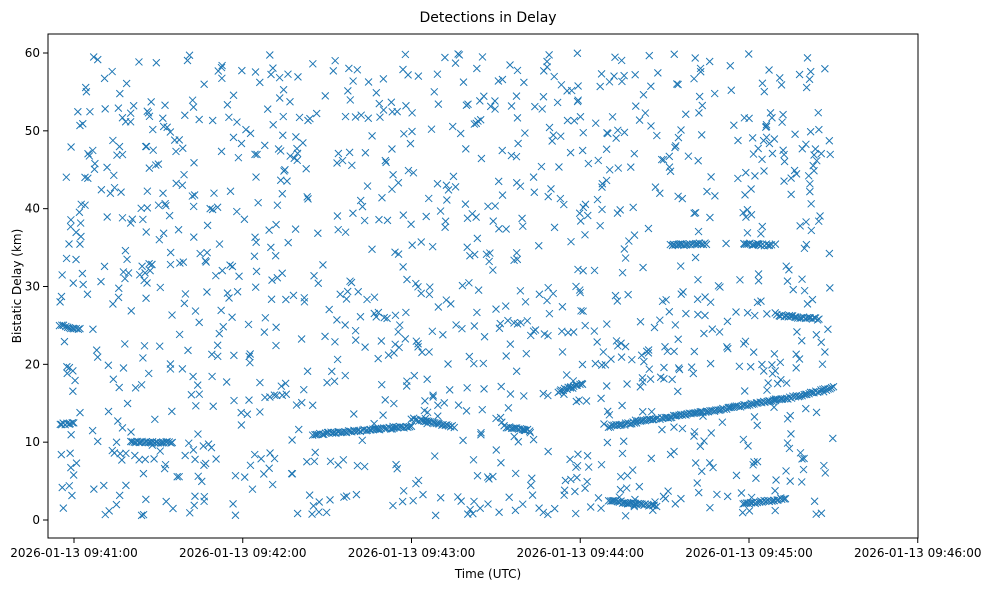 This screenshot has height=590, width=988. I want to click on y-tick-label: 30, so click(32, 287).